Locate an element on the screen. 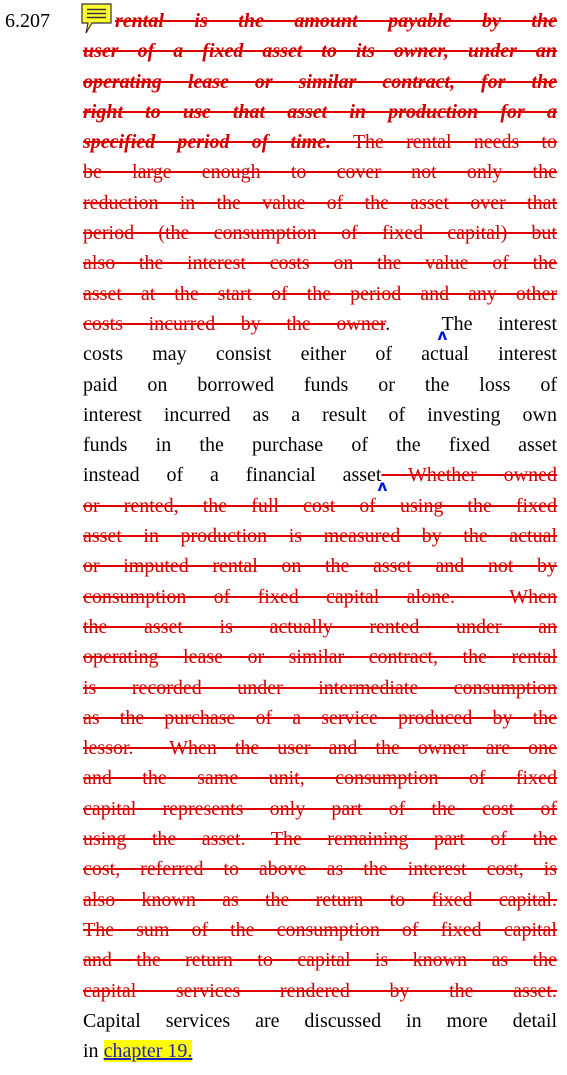 The height and width of the screenshot is (1075, 567). text: paid on borrowed funds or the loss of is located at coordinates (320, 384).